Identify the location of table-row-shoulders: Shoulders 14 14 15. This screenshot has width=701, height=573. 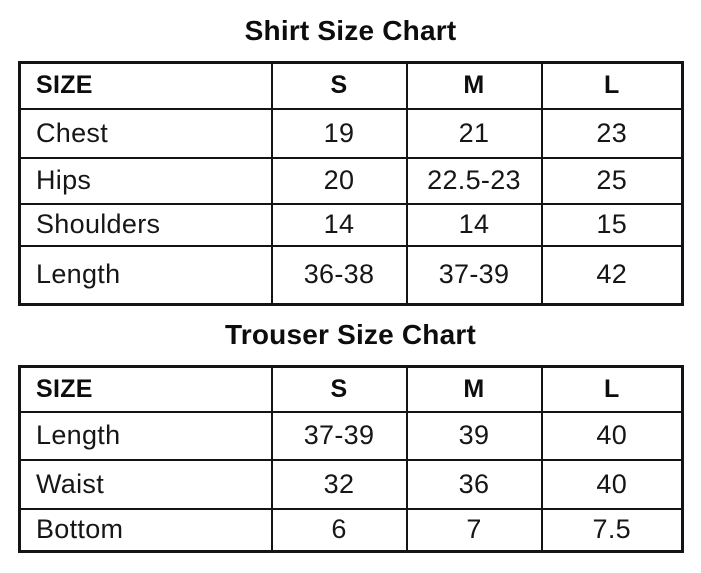
(351, 224).